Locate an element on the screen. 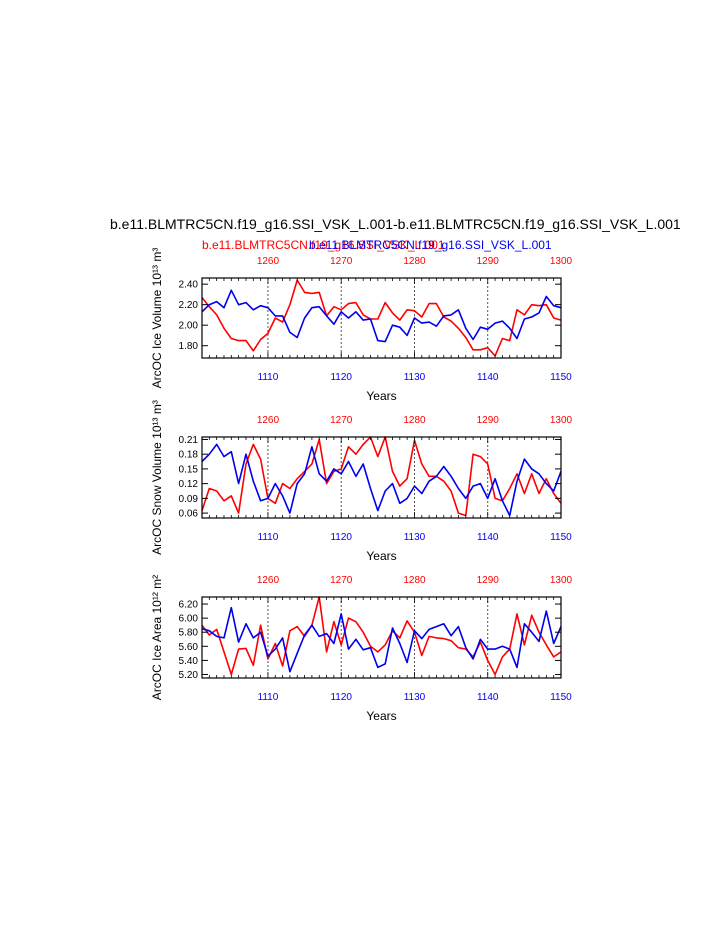 The width and height of the screenshot is (723, 935). y-tick-label: 6.00 is located at coordinates (189, 619).